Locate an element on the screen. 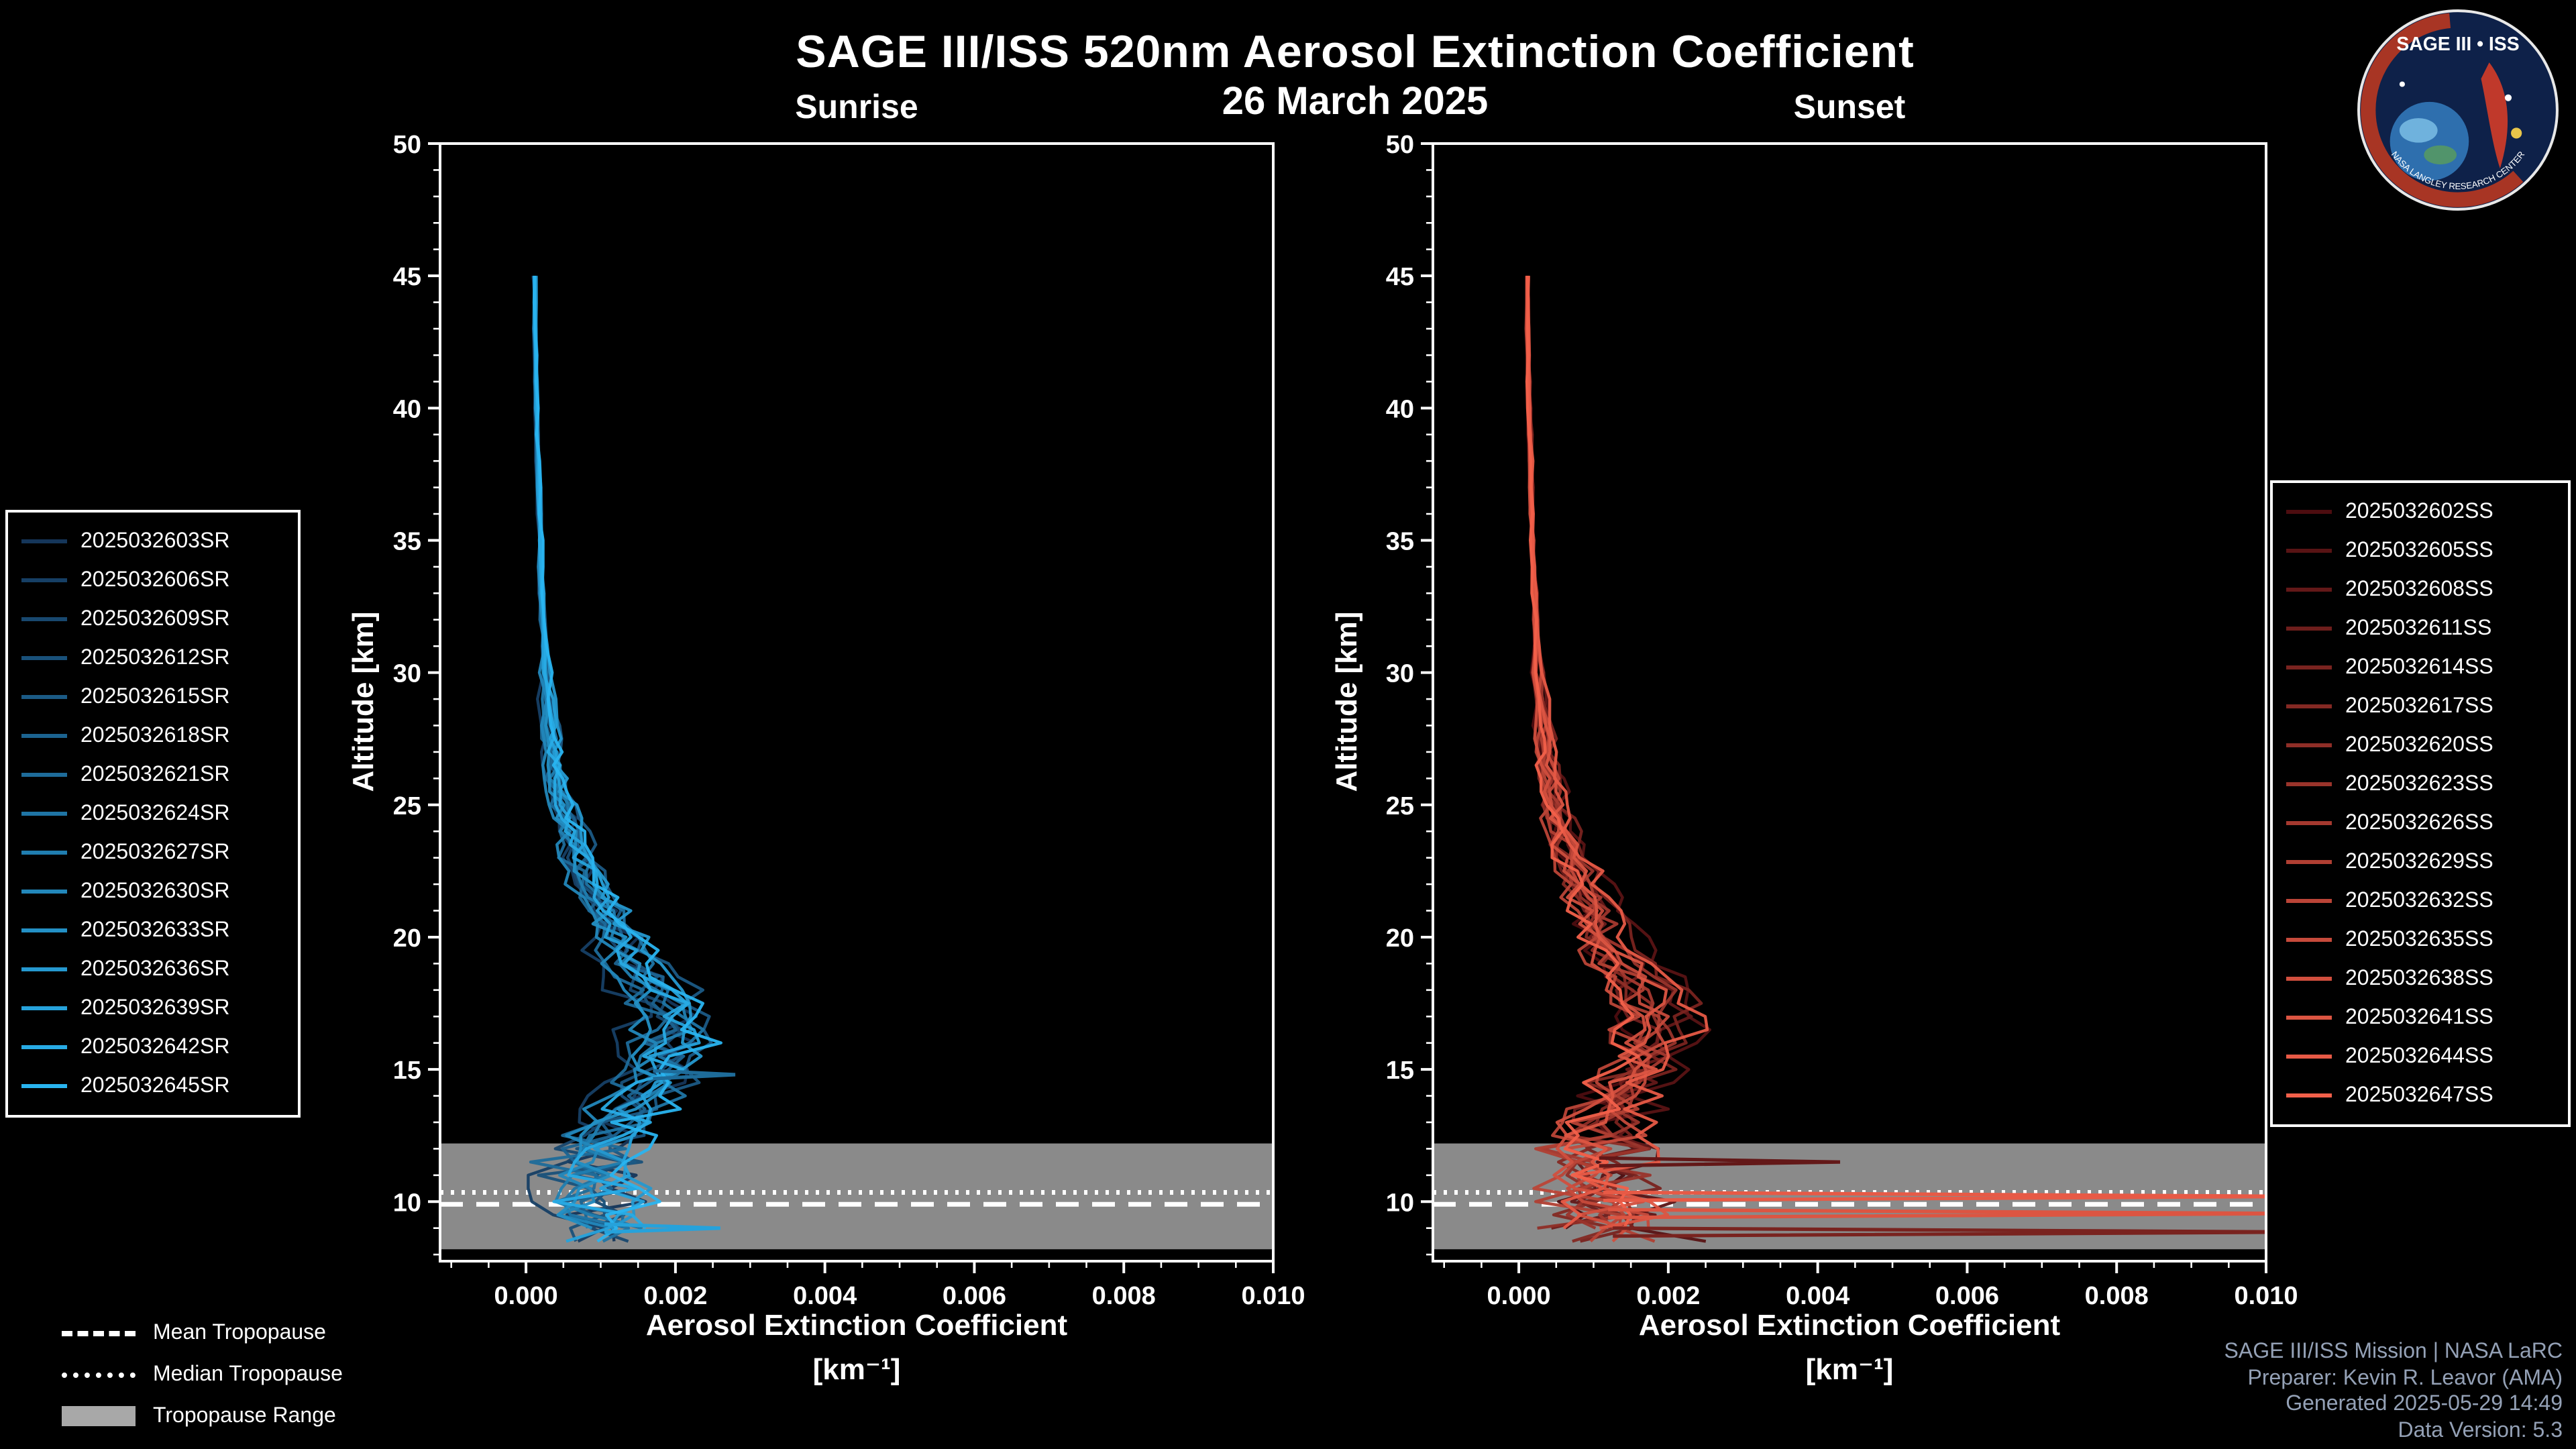 The width and height of the screenshot is (2576, 1449). legend-item: 2025032618SR is located at coordinates (152, 735).